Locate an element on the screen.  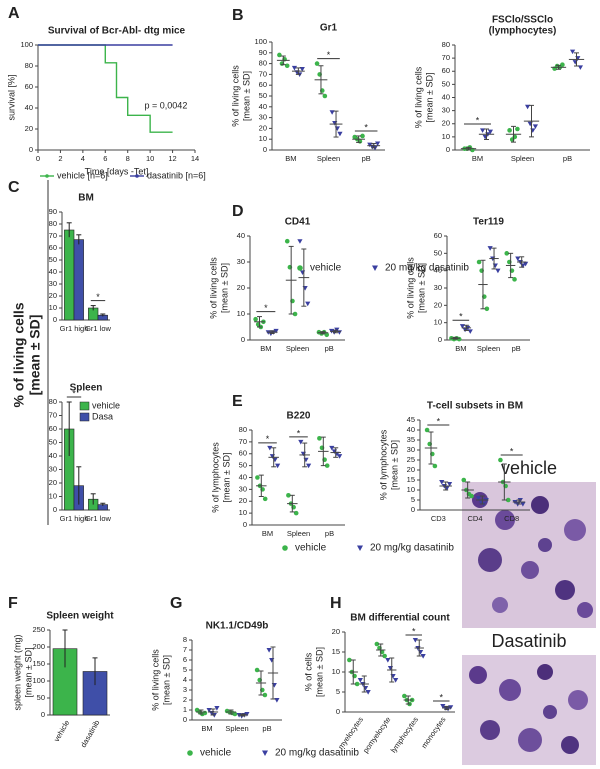
chart-title: Survival of Bcr-Abl- dtg mice is located at coordinates (117, 31).